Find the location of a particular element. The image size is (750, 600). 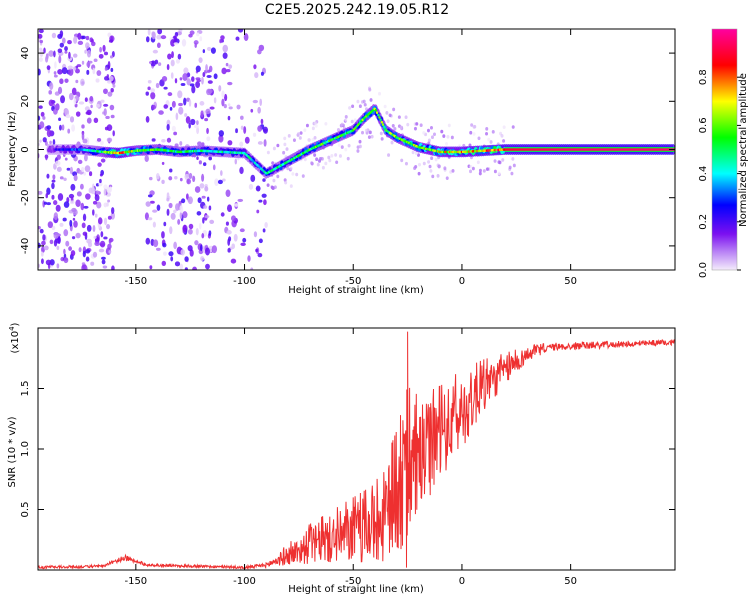

snr-y-tick-label: 1.0 is located at coordinates (25, 449).